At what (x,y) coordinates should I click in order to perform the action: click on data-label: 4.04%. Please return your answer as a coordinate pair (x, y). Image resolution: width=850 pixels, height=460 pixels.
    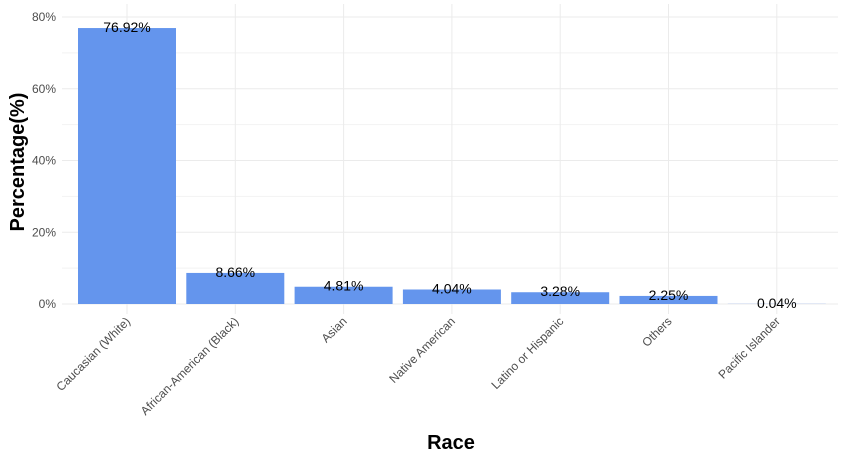
    Looking at the image, I should click on (452, 289).